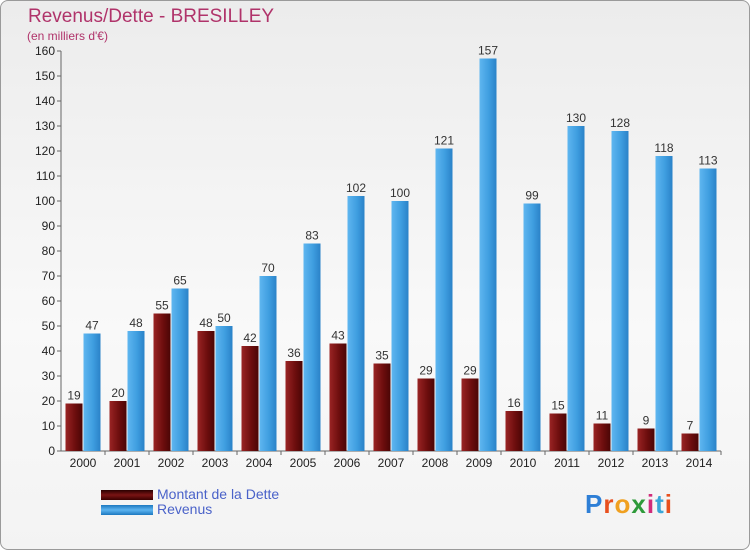 The width and height of the screenshot is (750, 550). I want to click on y-tick-label: 70, so click(49, 276).